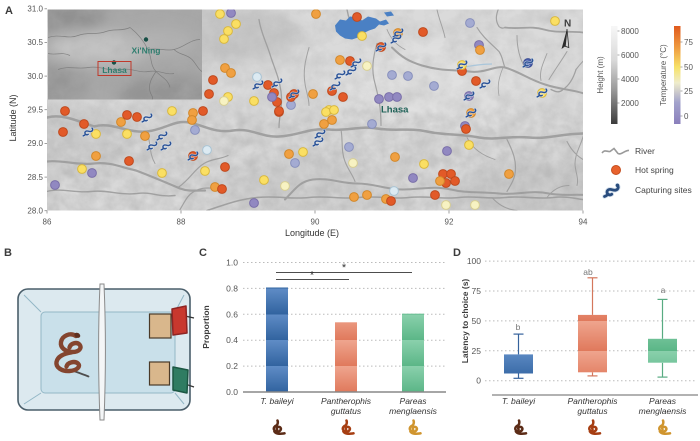 This screenshot has width=700, height=441. I want to click on svg-text: 30.5, so click(35, 42).